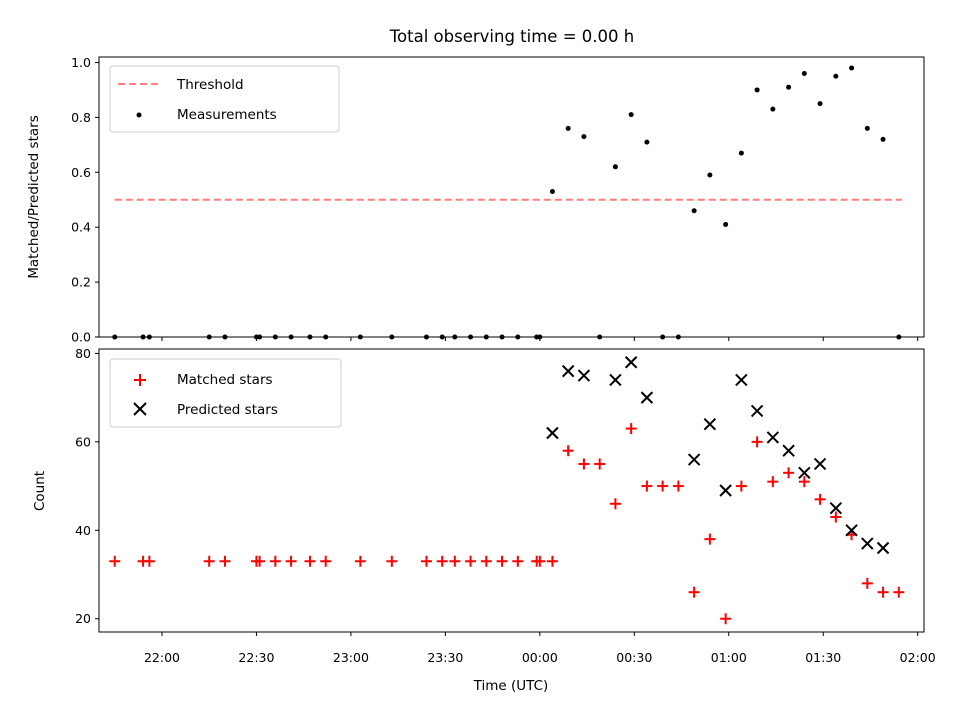  I want to click on legend-measurements-swatch, so click(139, 115).